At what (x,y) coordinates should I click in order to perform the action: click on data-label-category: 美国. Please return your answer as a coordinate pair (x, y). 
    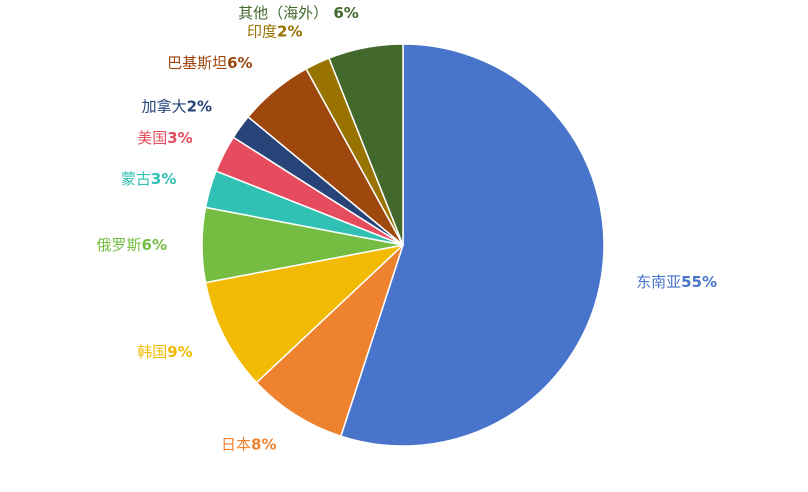
    Looking at the image, I should click on (152, 138).